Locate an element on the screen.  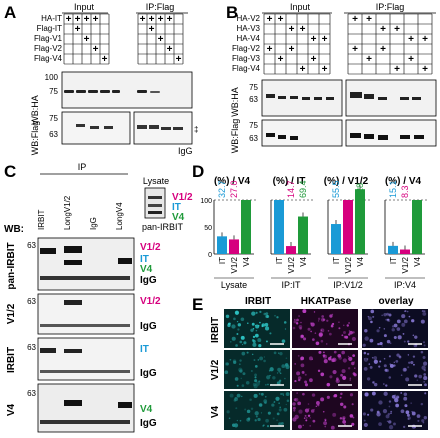
panel-b-row-ha-v2: HA-V2 is located at coordinates (248, 18).